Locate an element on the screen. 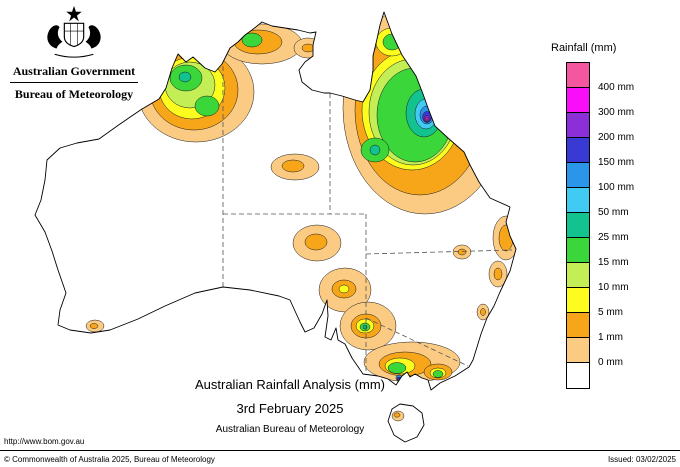 The image size is (680, 467). border-qld-nsw is located at coordinates (439, 252).